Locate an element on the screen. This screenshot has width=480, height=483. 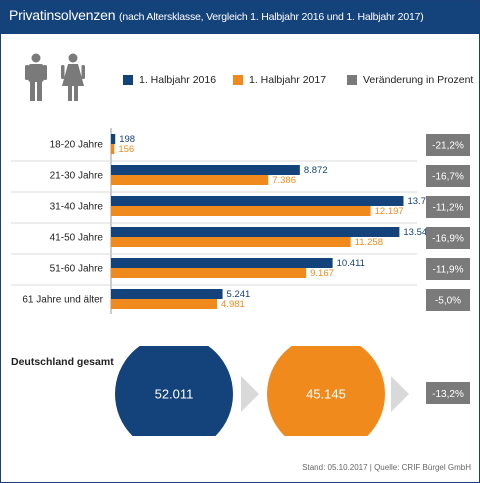
data-label-2017: 4.981 is located at coordinates (233, 304).